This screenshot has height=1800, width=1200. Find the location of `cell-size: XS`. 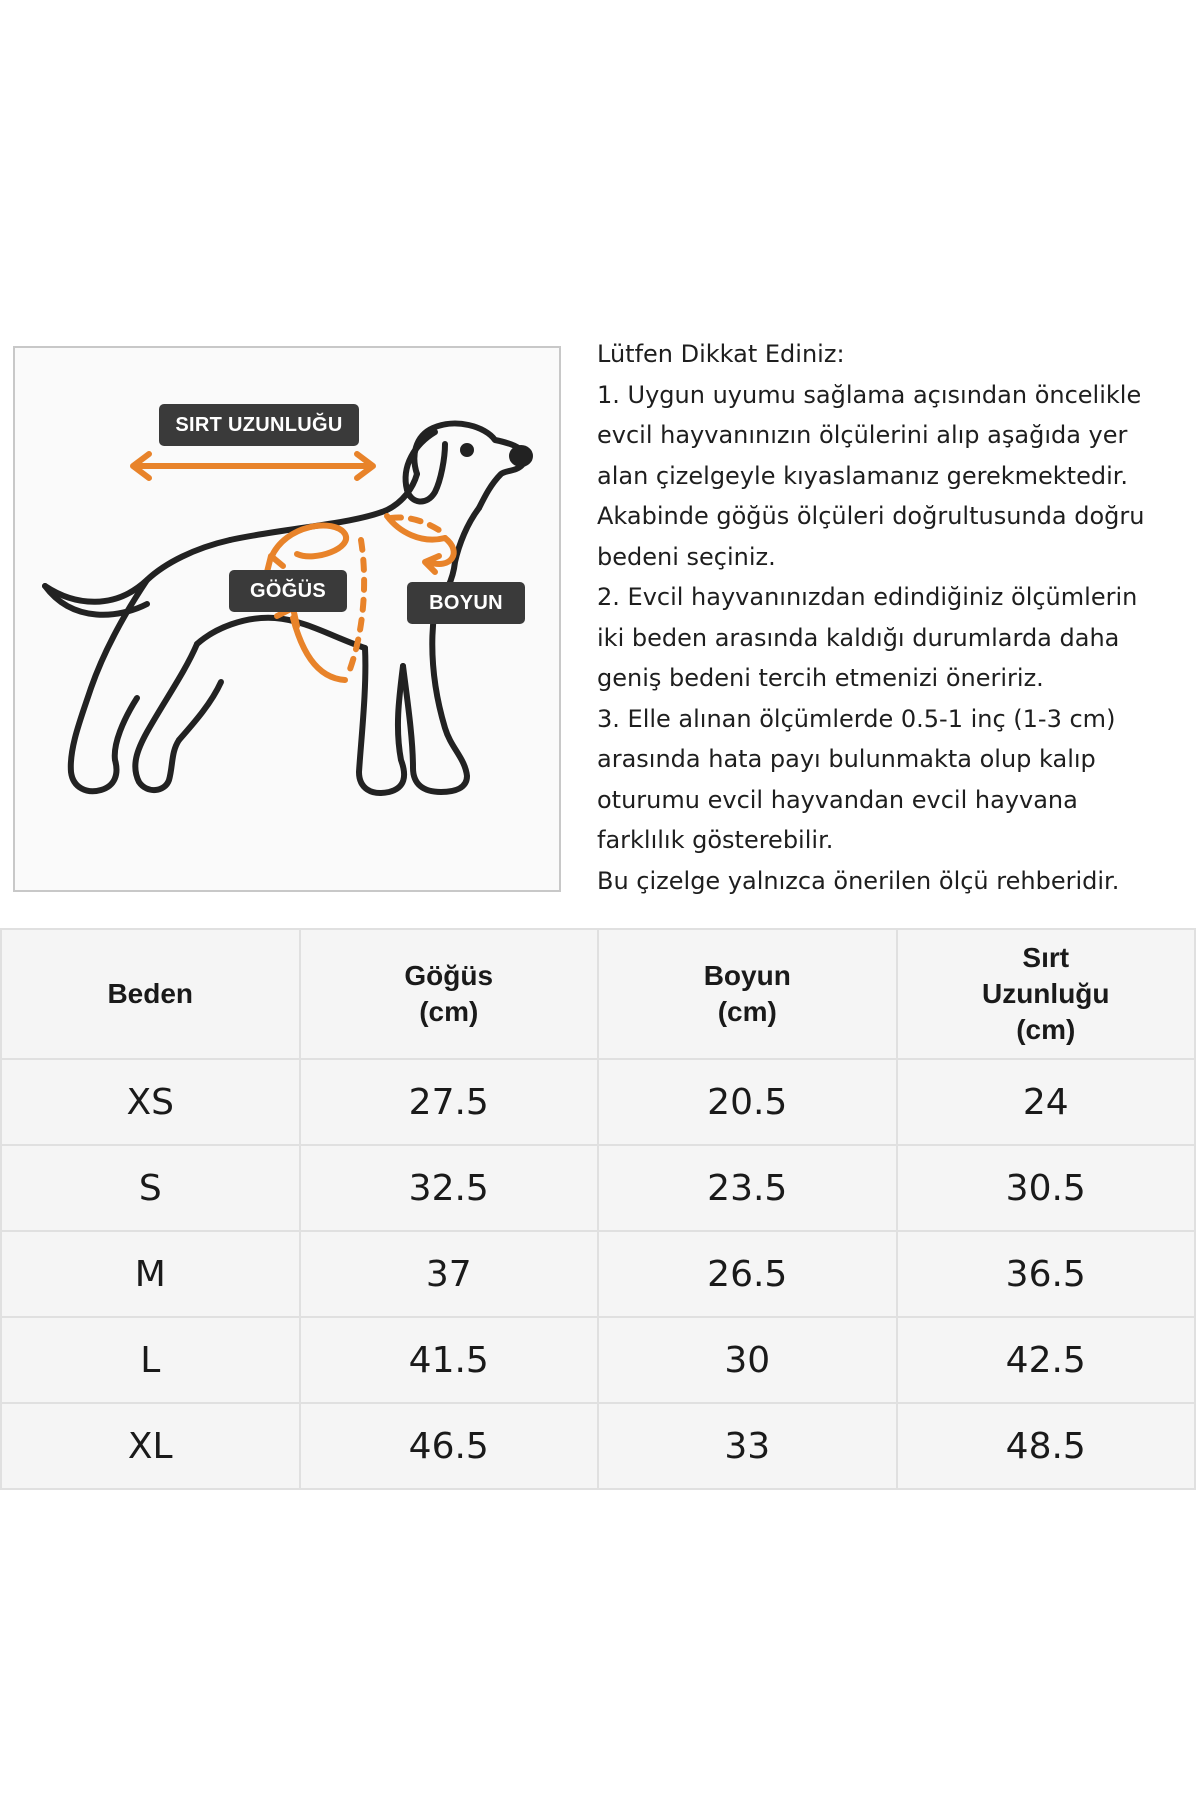

cell-size: XS is located at coordinates (150, 1102).